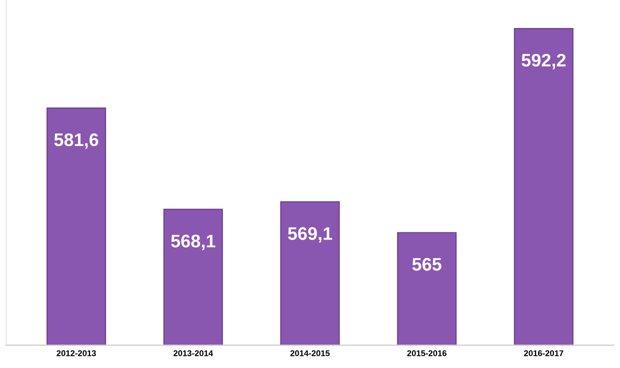 This screenshot has height=368, width=620. Describe the element at coordinates (193, 242) in the screenshot. I see `data-label: 568,1` at that location.